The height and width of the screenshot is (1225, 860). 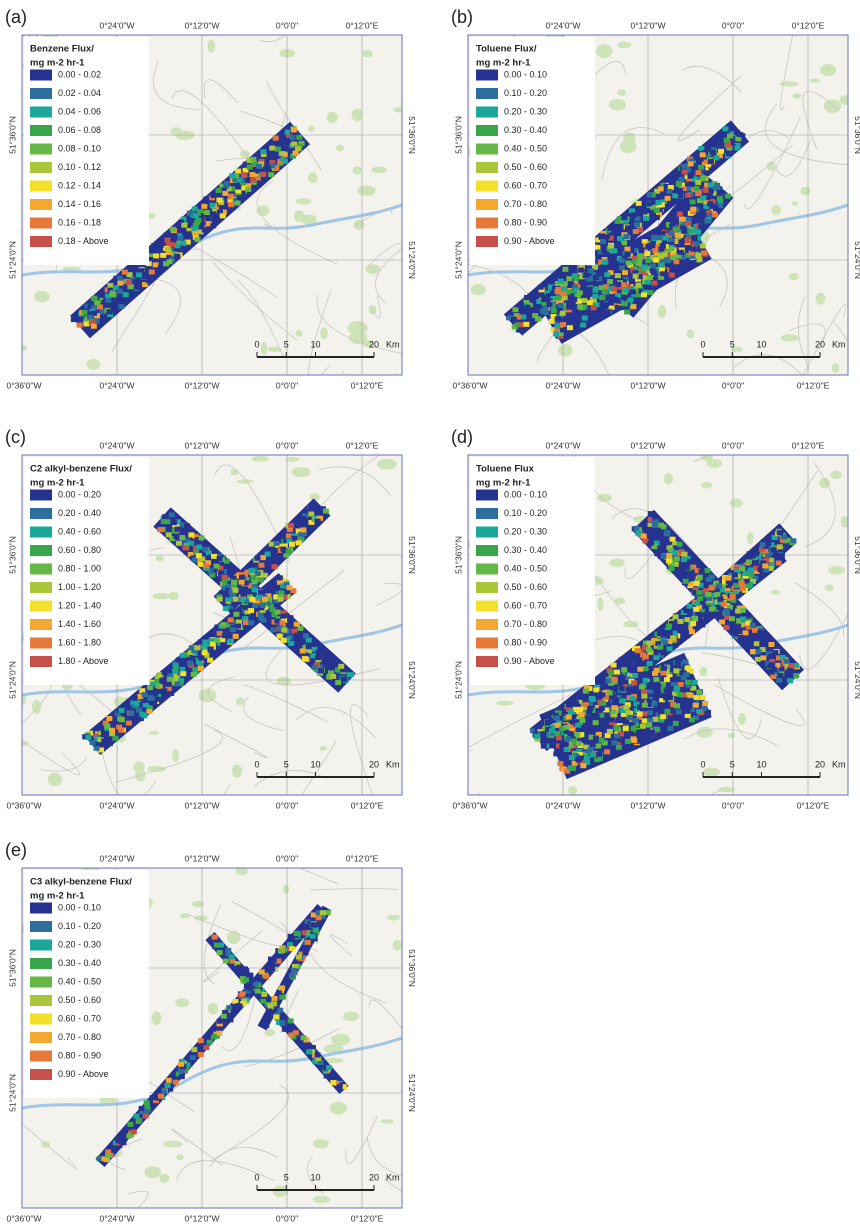 I want to click on lat-label: 51°36'0"N, so click(x=12, y=555).